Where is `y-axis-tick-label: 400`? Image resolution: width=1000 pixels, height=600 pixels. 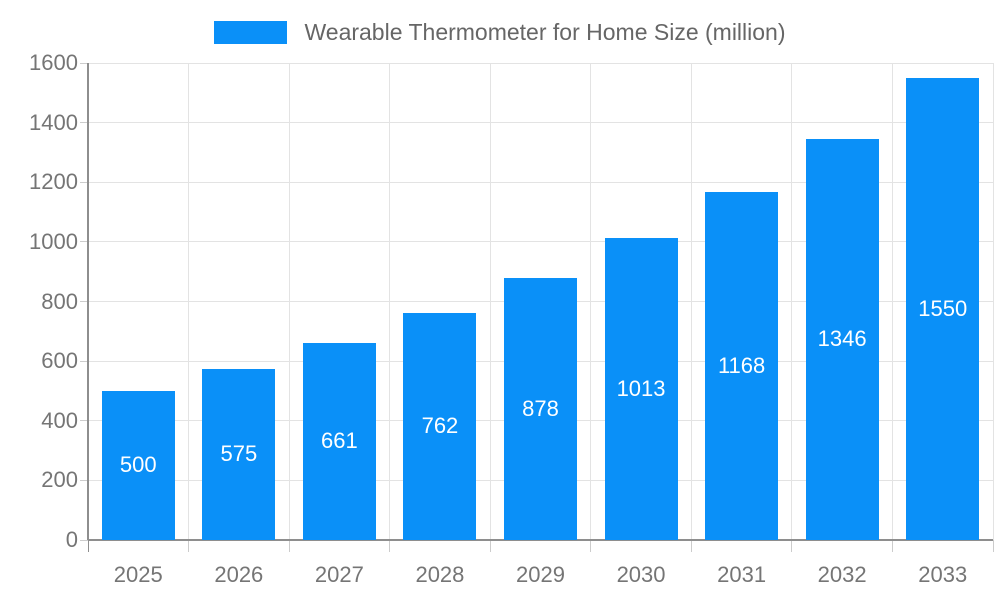
y-axis-tick-label: 400 is located at coordinates (59, 420).